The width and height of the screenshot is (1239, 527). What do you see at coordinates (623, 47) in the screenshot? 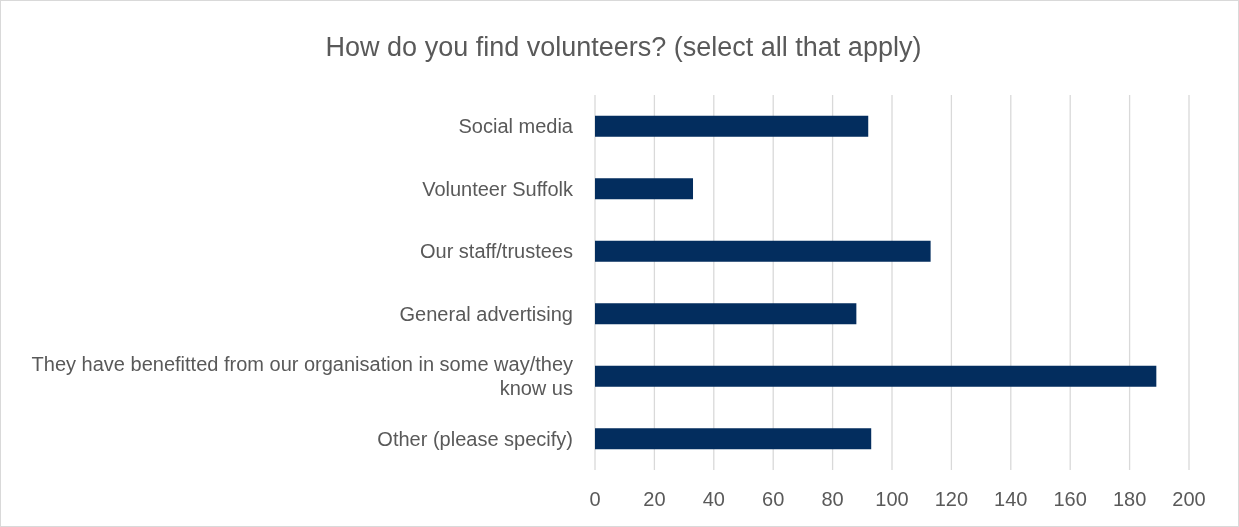
I see `chart-title: How do you find volunteers? (select all that apply)` at bounding box center [623, 47].